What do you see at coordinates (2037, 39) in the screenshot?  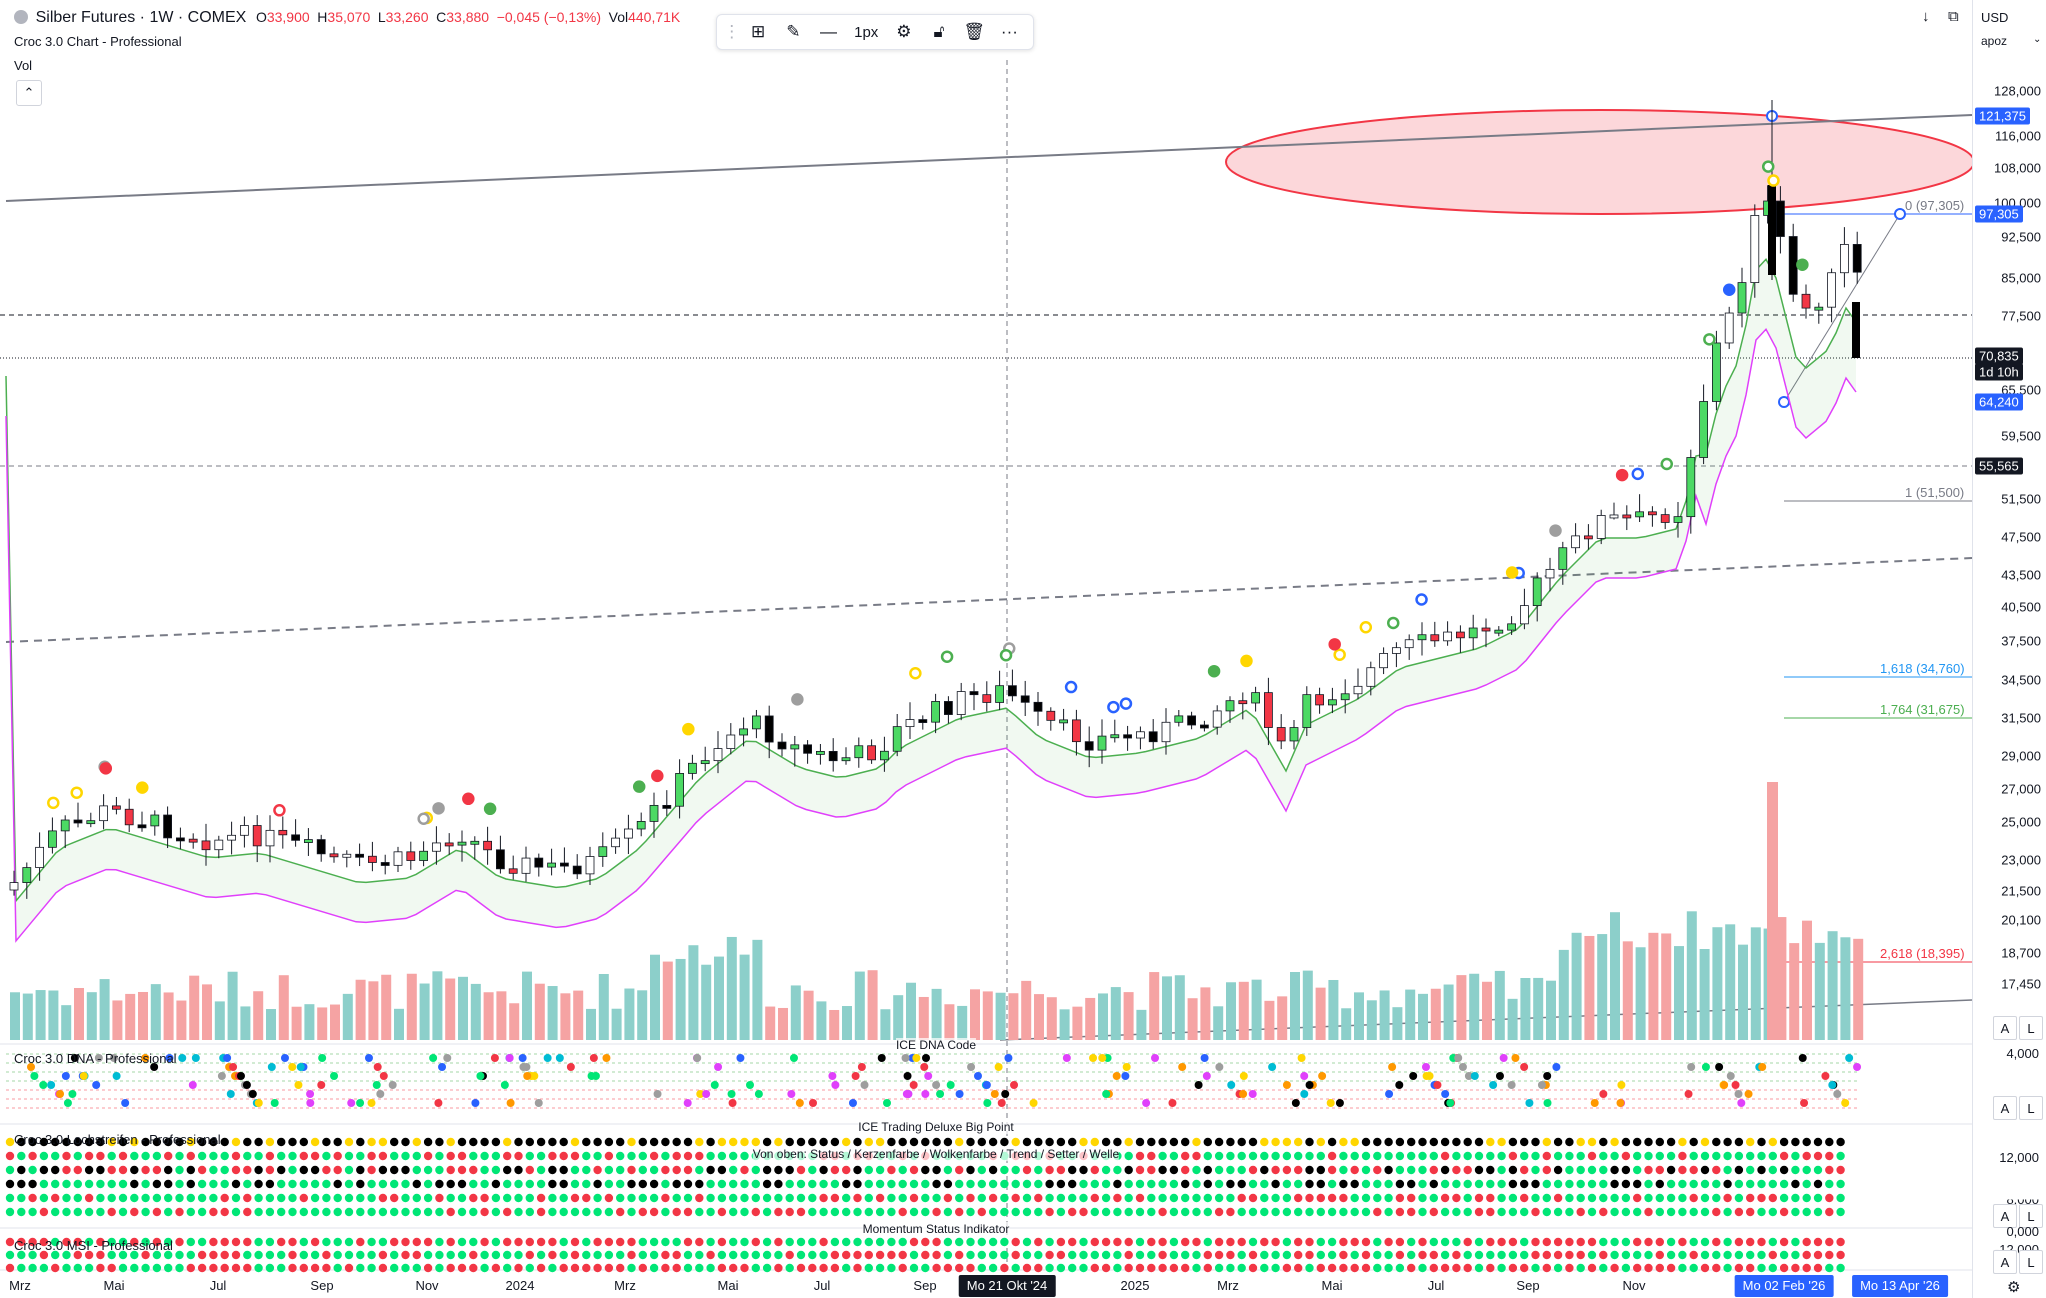 I see `chevron-down-icon: ⌄` at bounding box center [2037, 39].